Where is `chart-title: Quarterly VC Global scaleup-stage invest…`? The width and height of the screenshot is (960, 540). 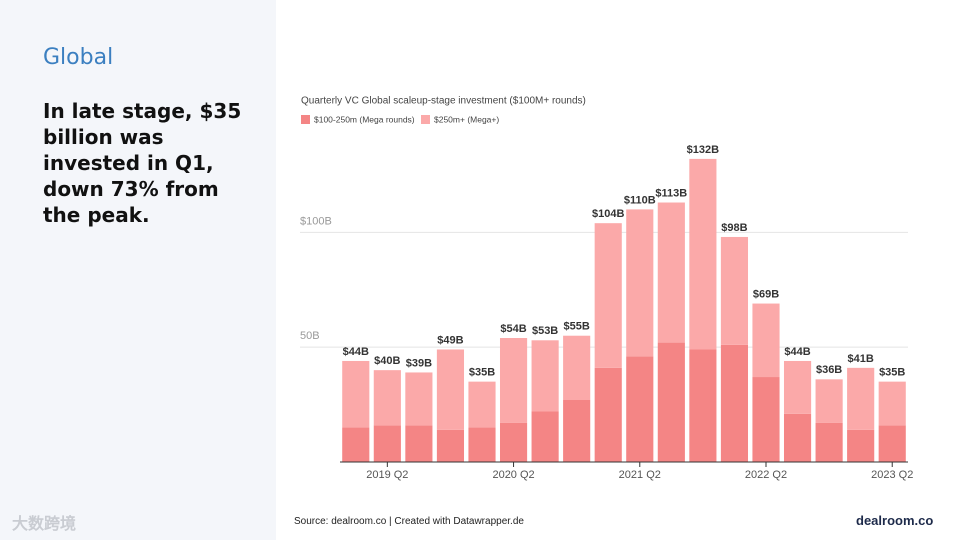 chart-title: Quarterly VC Global scaleup-stage invest… is located at coordinates (443, 101).